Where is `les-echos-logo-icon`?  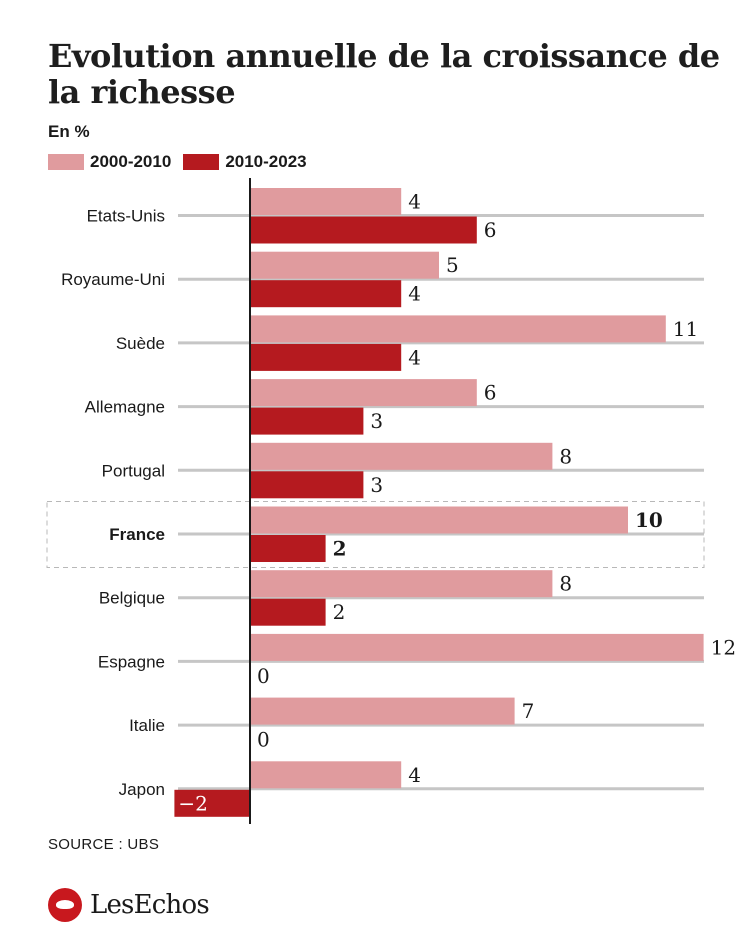 les-echos-logo-icon is located at coordinates (65, 905).